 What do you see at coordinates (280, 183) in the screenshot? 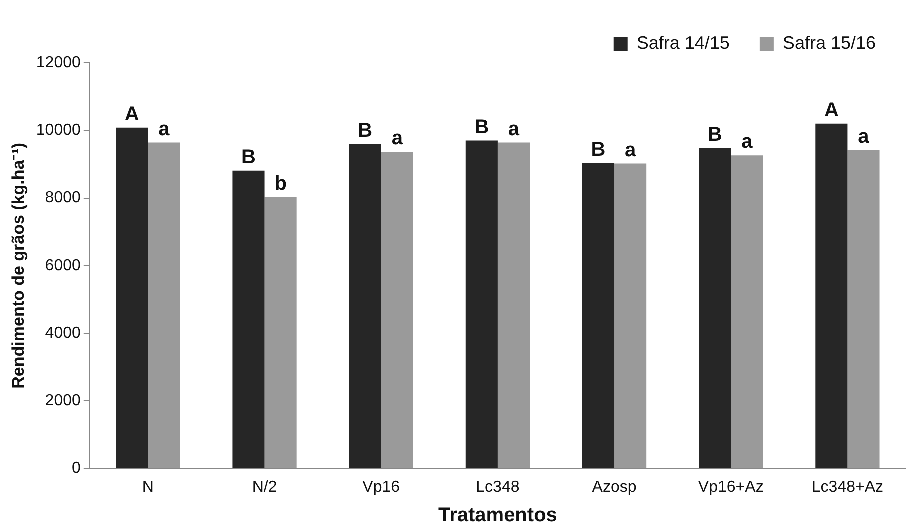
I see `annotation: b` at bounding box center [280, 183].